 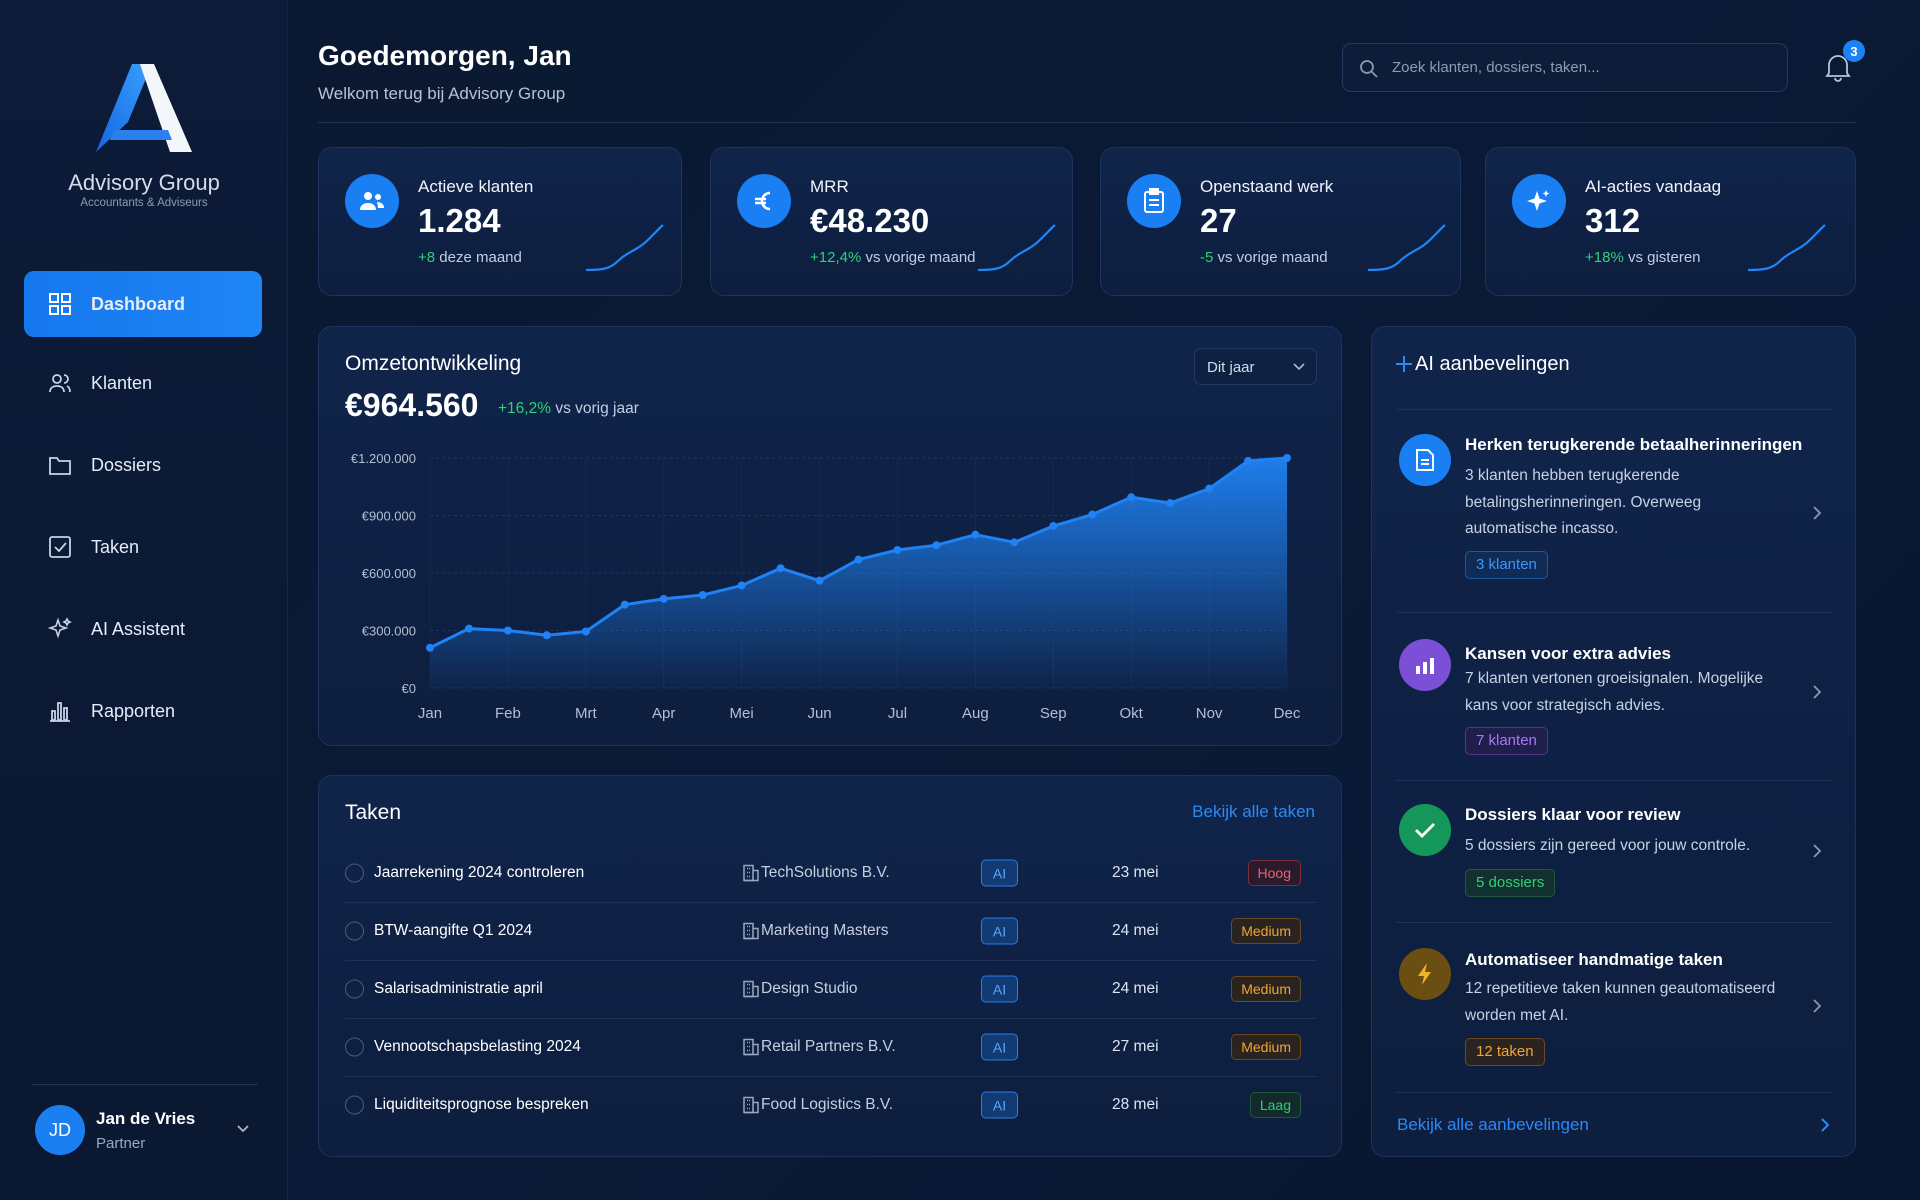 I want to click on due-date: 23 mei, so click(x=1135, y=872).